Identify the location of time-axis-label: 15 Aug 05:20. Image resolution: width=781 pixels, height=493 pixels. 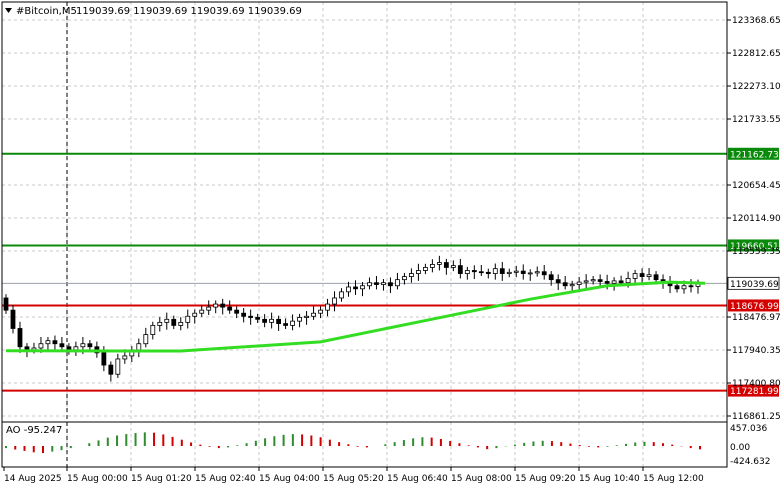
(353, 479).